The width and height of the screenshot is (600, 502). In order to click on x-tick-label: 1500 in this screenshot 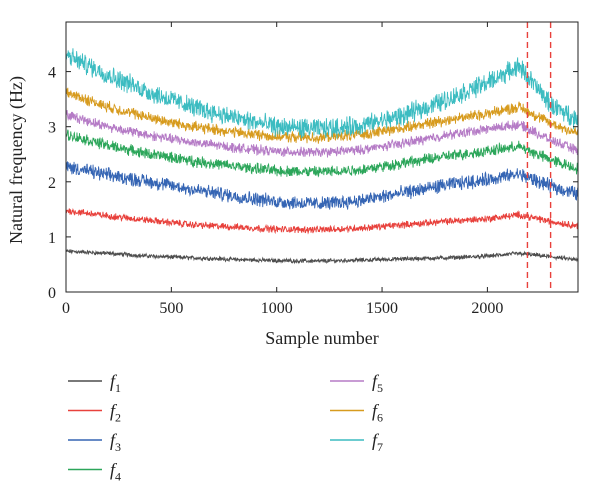, I will do `click(382, 308)`.